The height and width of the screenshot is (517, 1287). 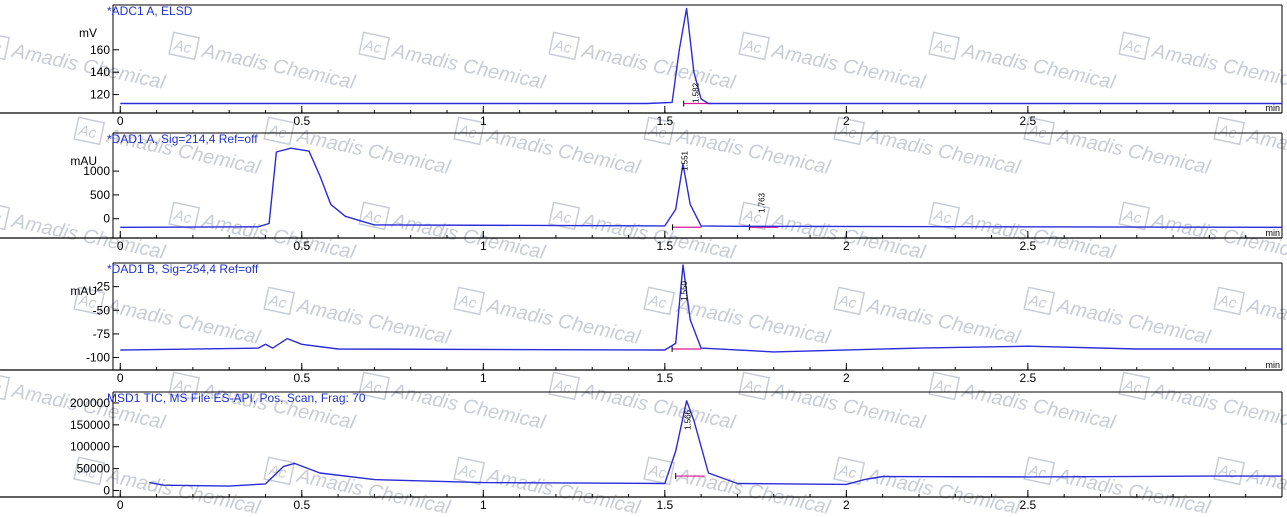 What do you see at coordinates (96, 171) in the screenshot?
I see `y-tick-label: 1000` at bounding box center [96, 171].